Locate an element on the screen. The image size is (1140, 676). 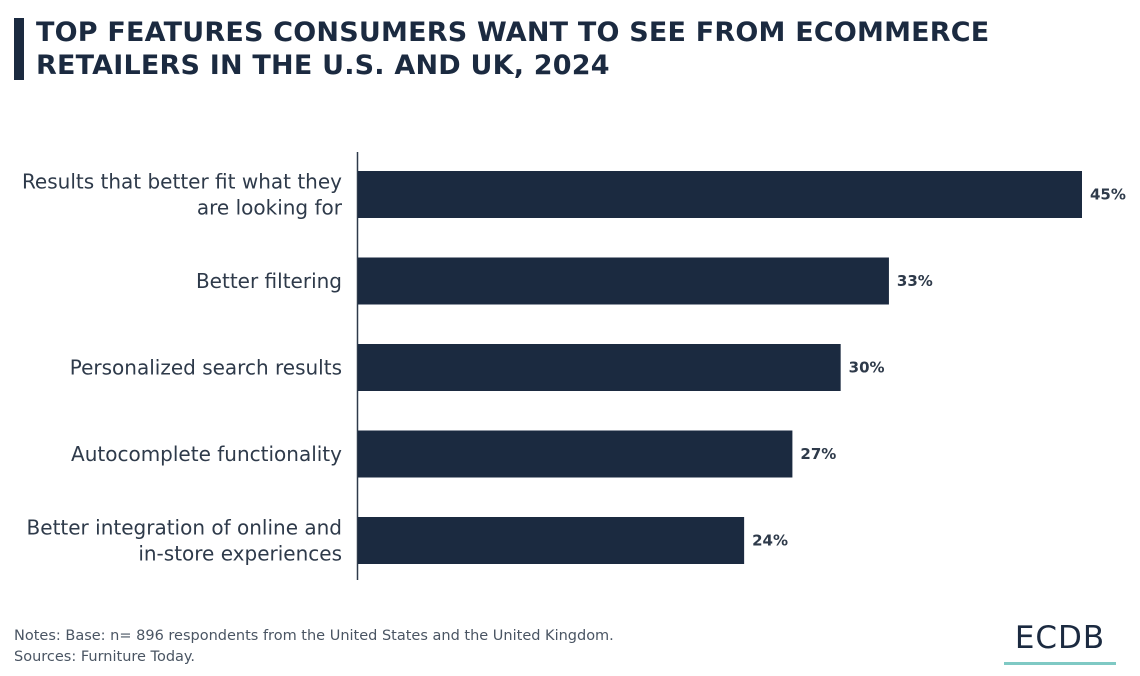
category-label: Results that better fit what they is located at coordinates (182, 182).